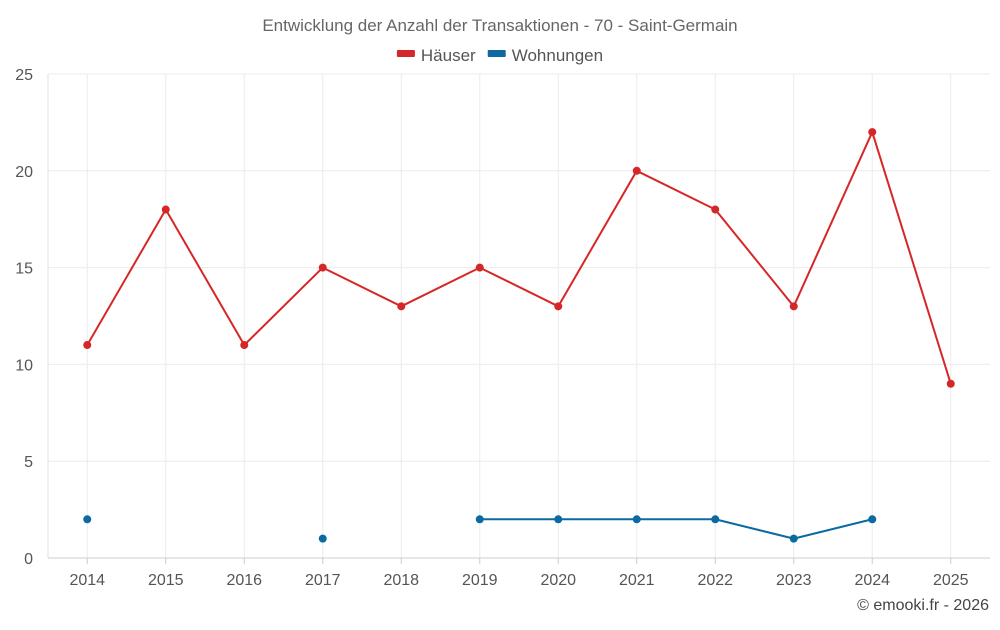  What do you see at coordinates (794, 580) in the screenshot?
I see `x-tick-label: 2023` at bounding box center [794, 580].